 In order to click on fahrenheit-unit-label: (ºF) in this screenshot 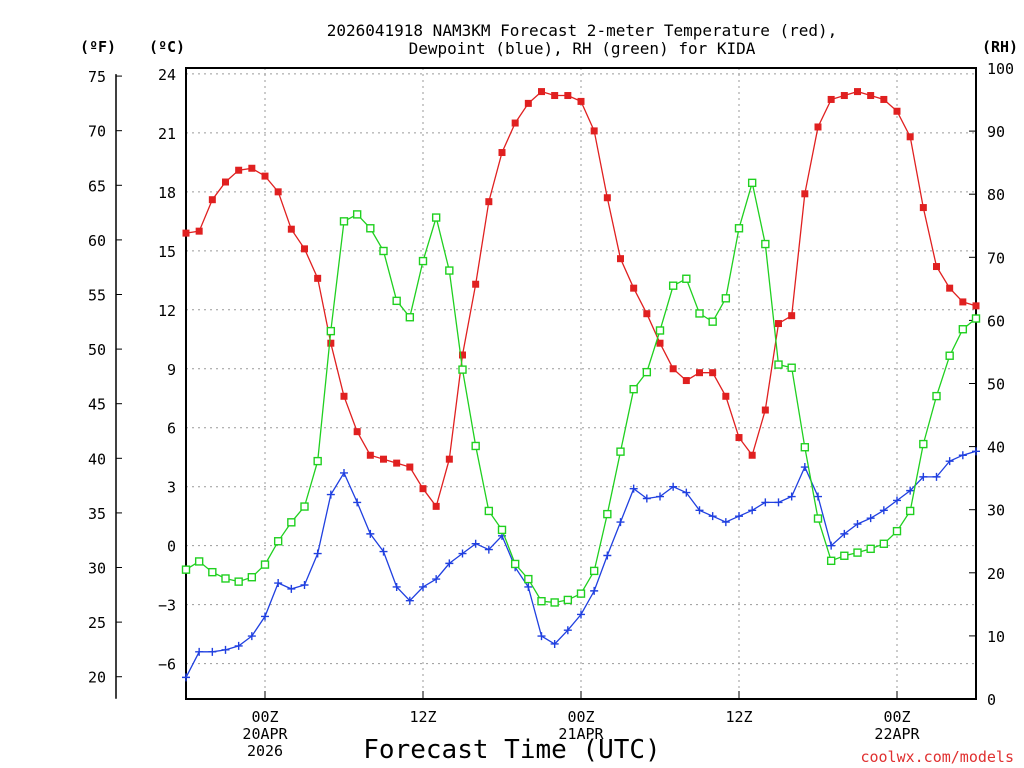, I will do `click(98, 47)`.